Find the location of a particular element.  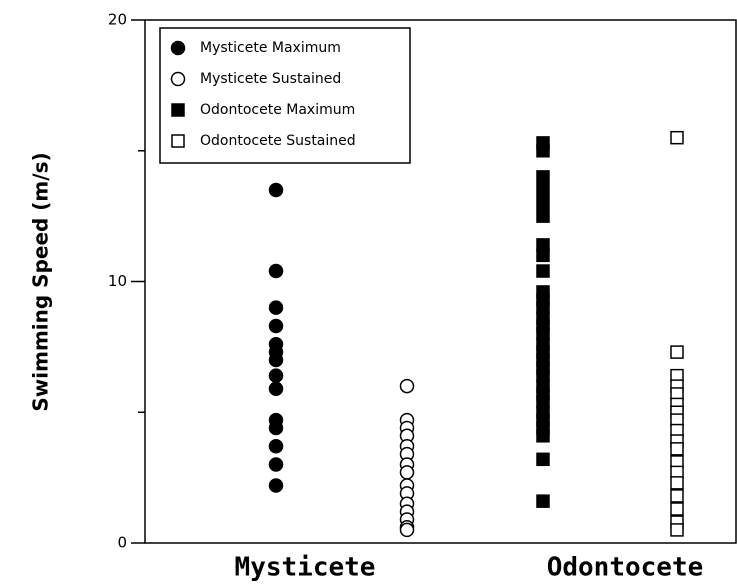

legend-box is located at coordinates (285, 95).